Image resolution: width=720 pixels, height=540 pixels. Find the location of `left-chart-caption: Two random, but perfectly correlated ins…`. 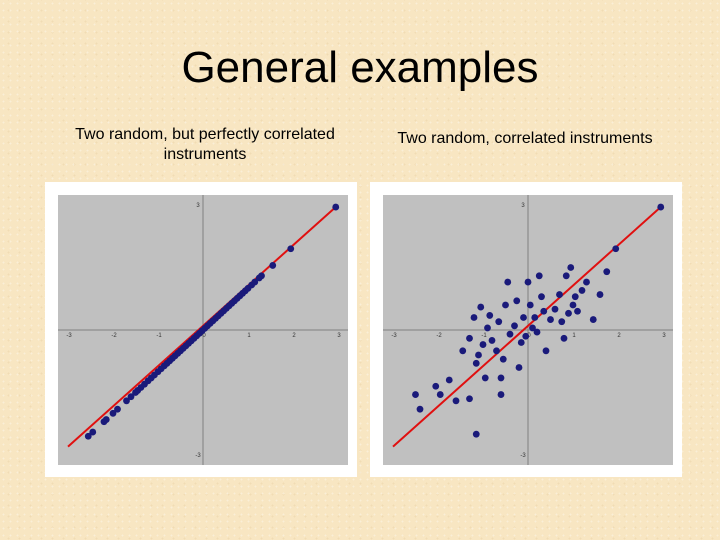

left-chart-caption: Two random, but perfectly correlated ins… is located at coordinates (205, 144).